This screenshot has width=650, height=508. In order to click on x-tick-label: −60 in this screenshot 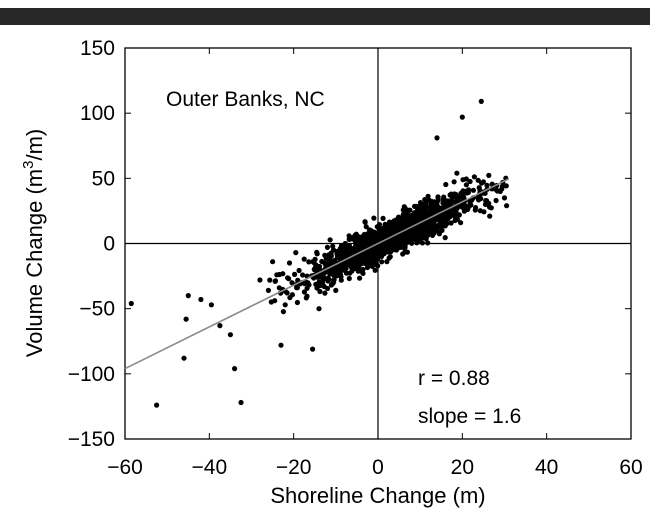, I will do `click(125, 467)`.